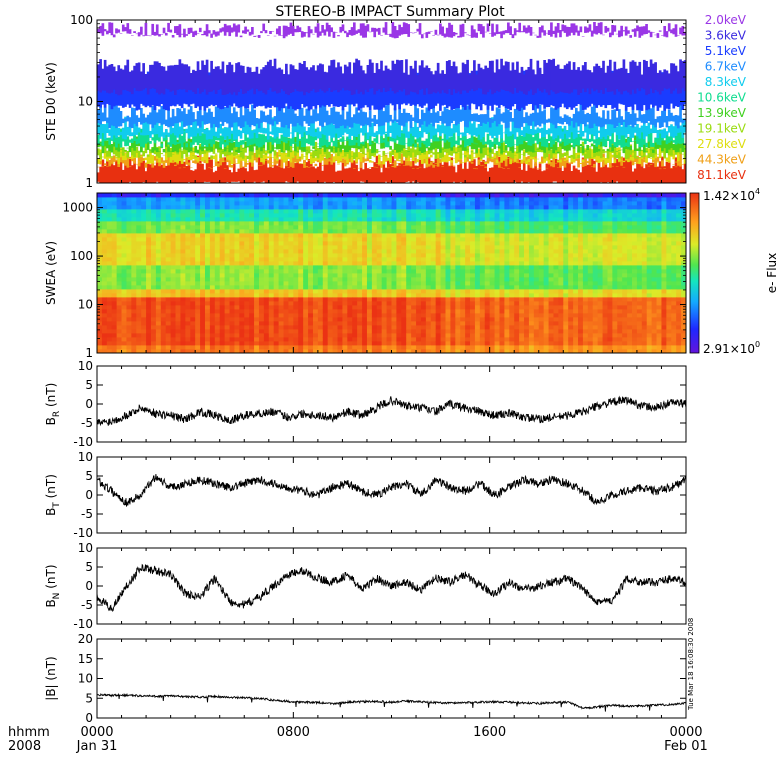  I want to click on legend-entry: 19.1keV, so click(722, 129).